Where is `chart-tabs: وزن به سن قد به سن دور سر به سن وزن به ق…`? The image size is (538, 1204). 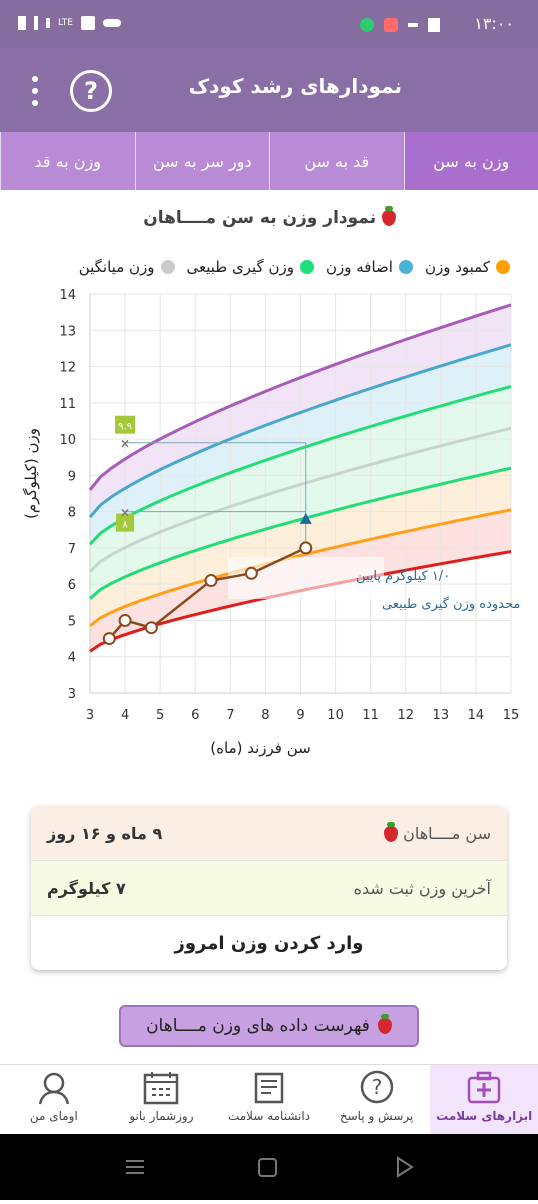 chart-tabs: وزن به سن قد به سن دور سر به سن وزن به ق… is located at coordinates (269, 161).